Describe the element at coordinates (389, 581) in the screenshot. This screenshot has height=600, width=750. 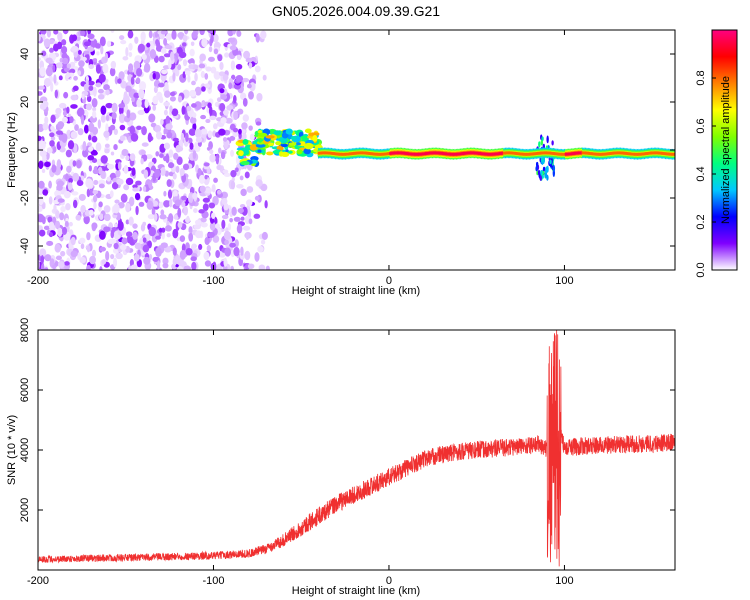
I see `x-tick-label: 0` at that location.